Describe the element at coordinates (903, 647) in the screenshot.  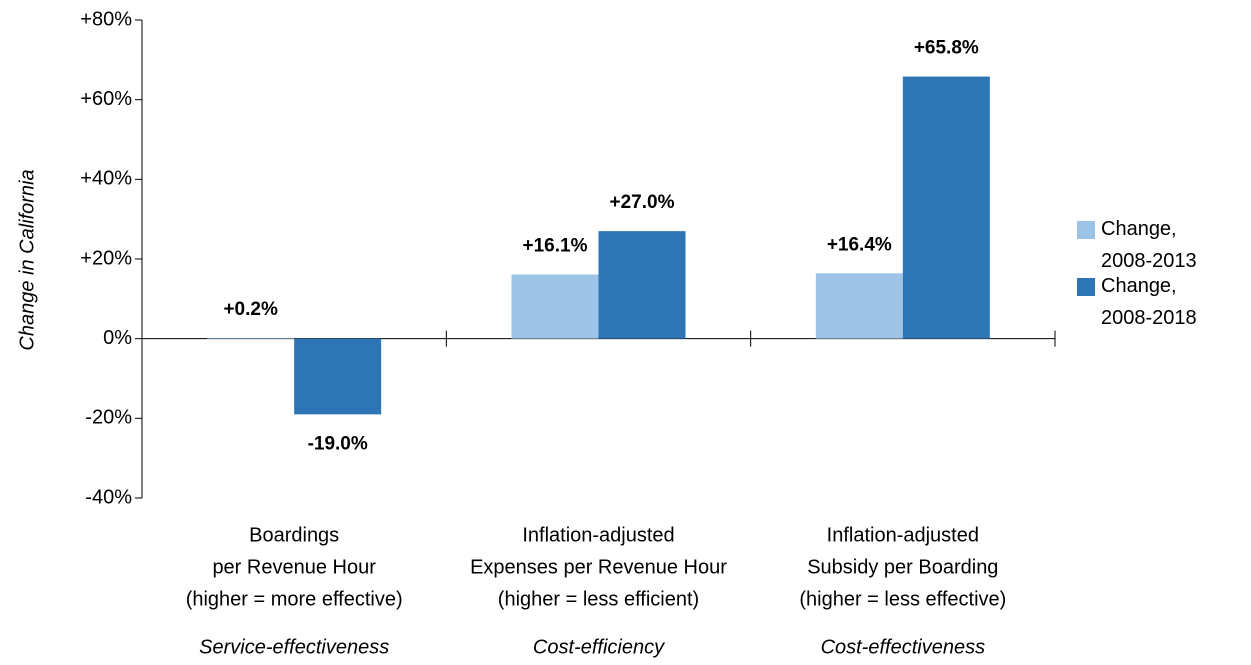
I see `category-group-label: Cost-effectiveness` at that location.